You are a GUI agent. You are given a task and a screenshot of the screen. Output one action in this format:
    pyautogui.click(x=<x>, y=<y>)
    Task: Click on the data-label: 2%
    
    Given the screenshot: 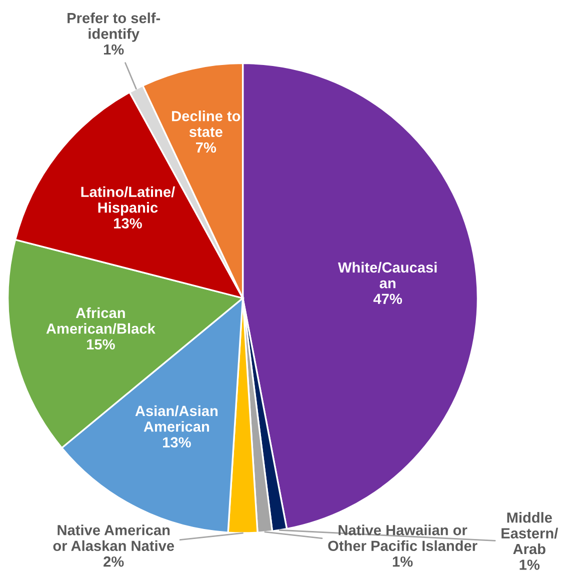 What is the action you would take?
    pyautogui.click(x=114, y=561)
    